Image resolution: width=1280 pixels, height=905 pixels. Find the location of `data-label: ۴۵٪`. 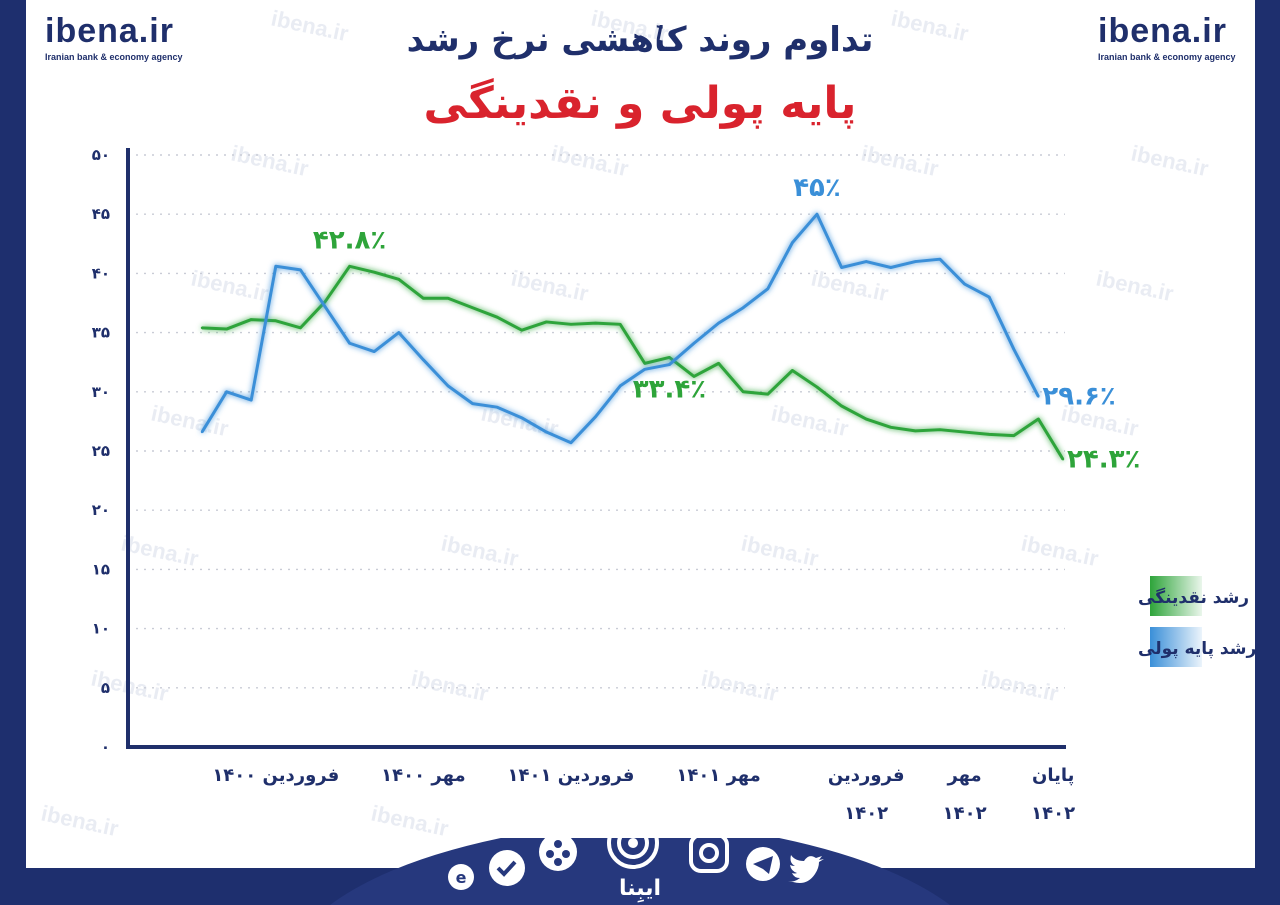

data-label: ۴۵٪ is located at coordinates (817, 188).